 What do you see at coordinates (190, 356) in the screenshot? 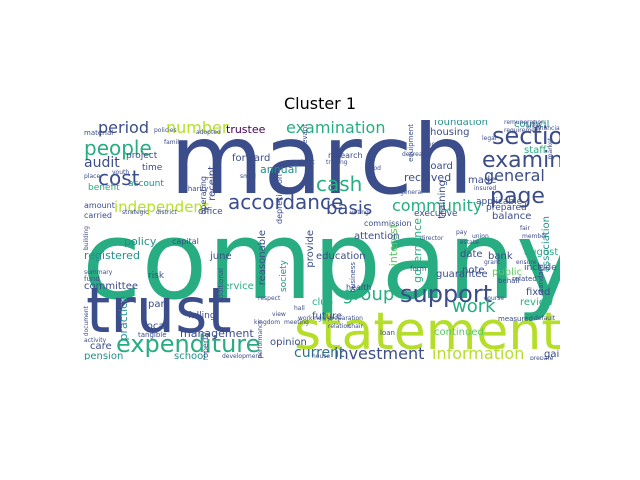
I see `cloud-word: school` at bounding box center [190, 356].